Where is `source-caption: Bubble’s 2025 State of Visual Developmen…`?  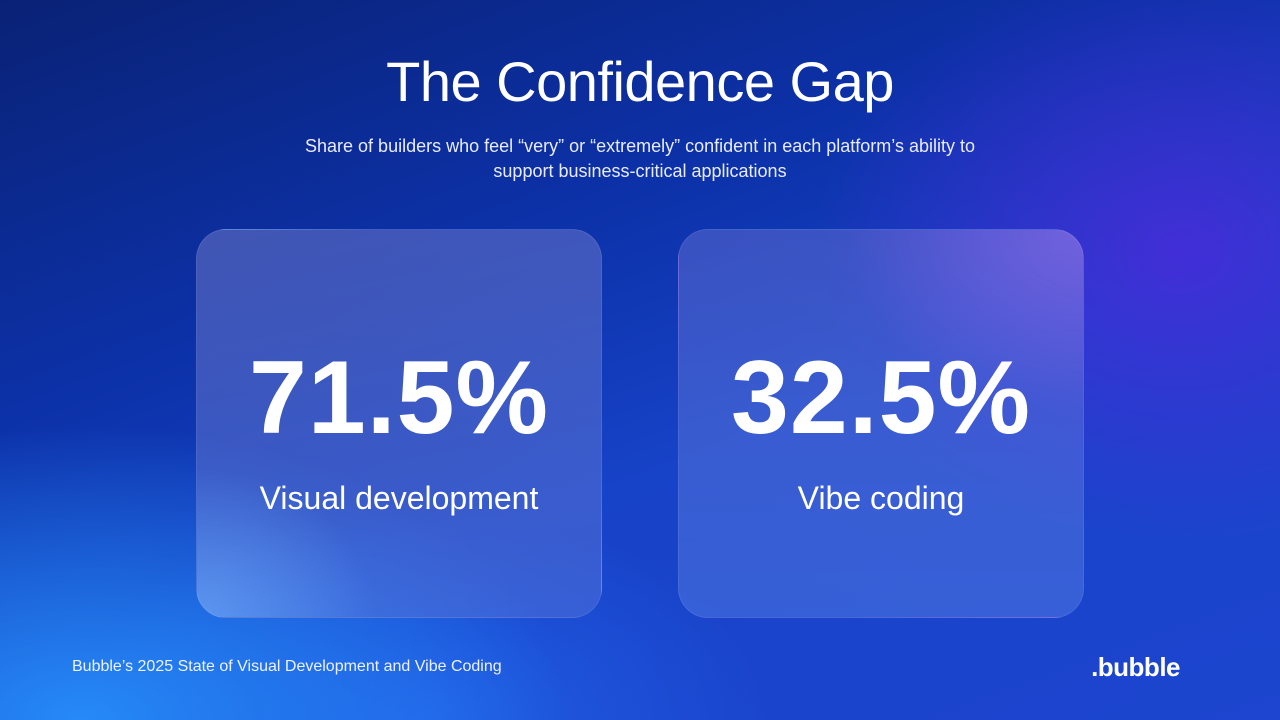
source-caption: Bubble’s 2025 State of Visual Developmen… is located at coordinates (287, 666).